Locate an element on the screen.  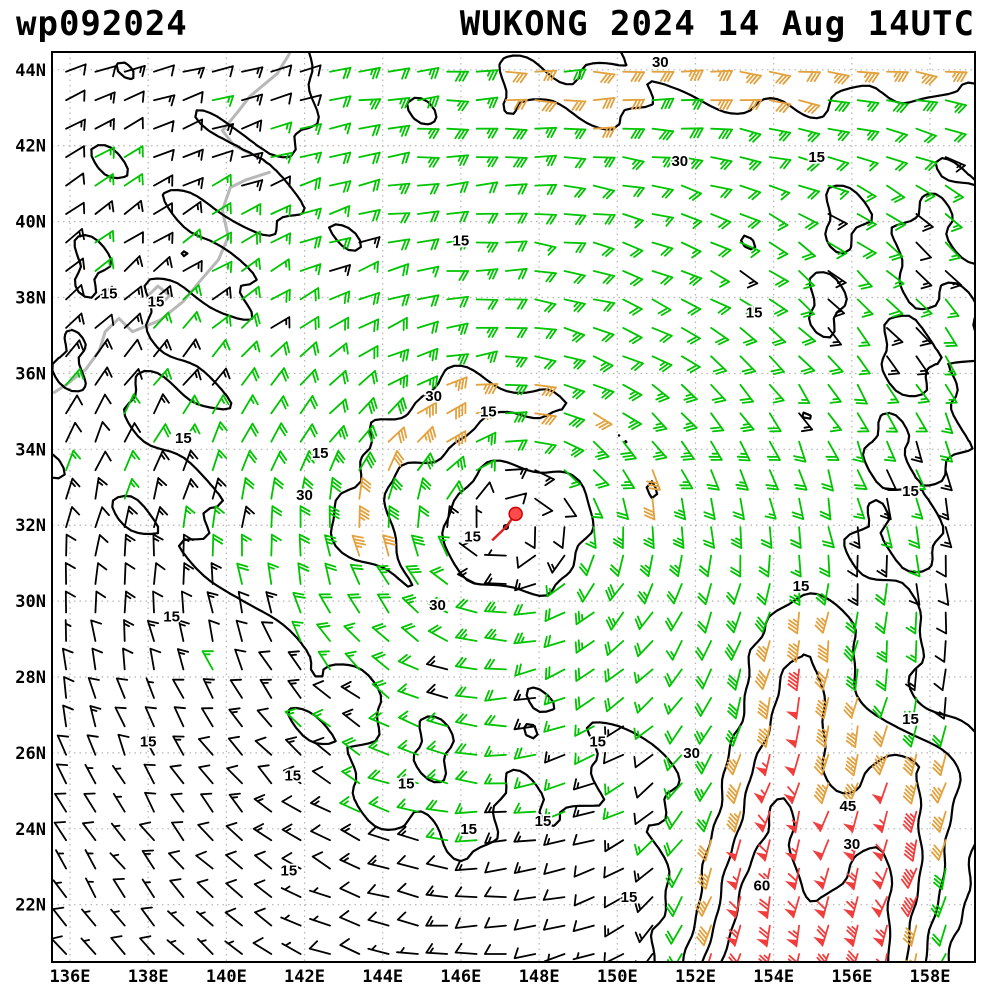
wind-barb-flags is located at coordinates (805, 829).